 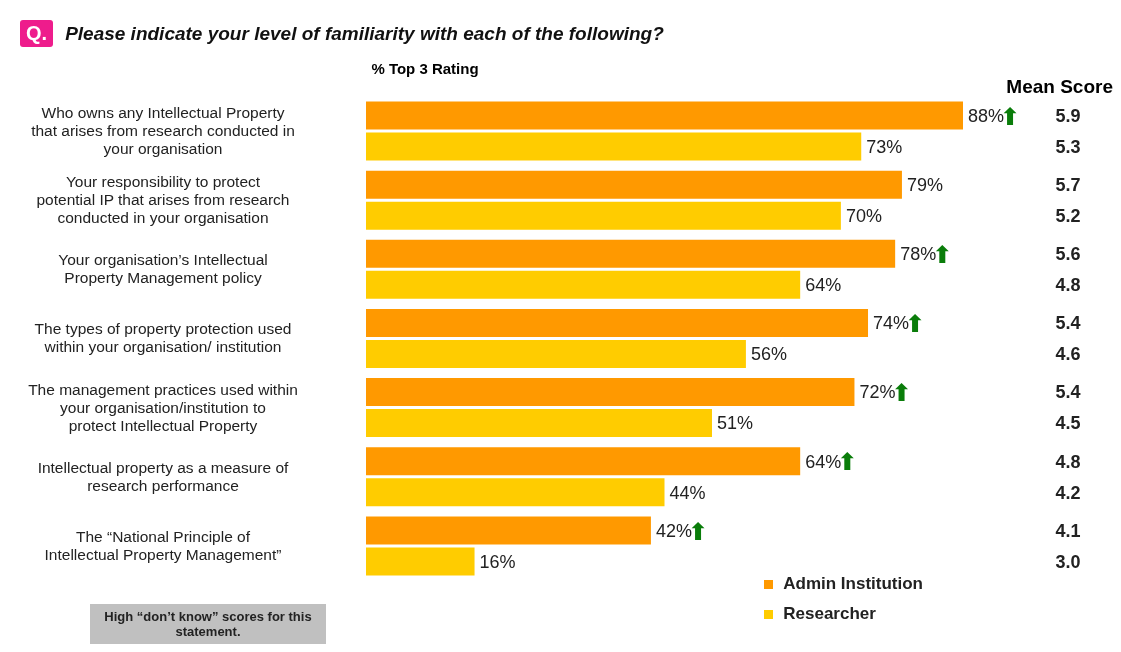 What do you see at coordinates (163, 476) in the screenshot?
I see `y-tick-label: Intellectual property as a measure of research performance` at bounding box center [163, 476].